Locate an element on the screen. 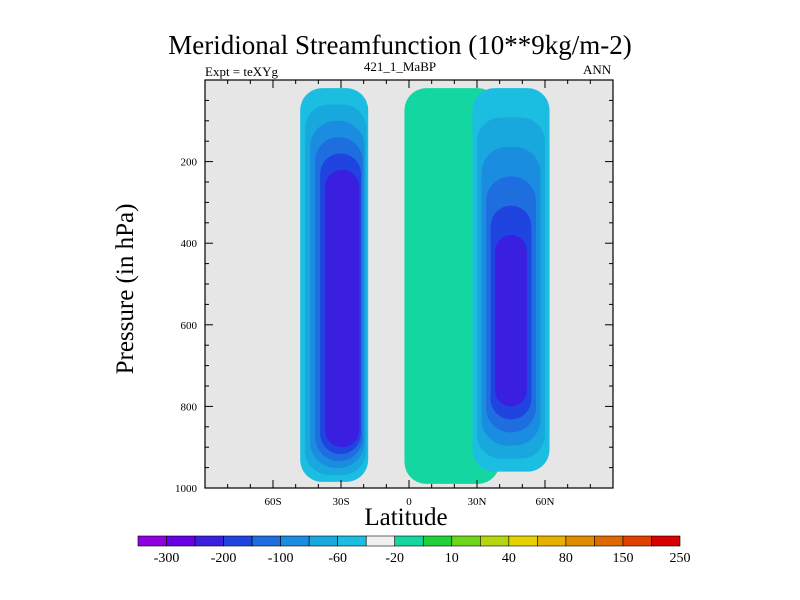 The height and width of the screenshot is (600, 800). x-tick-label: 60N is located at coordinates (545, 502).